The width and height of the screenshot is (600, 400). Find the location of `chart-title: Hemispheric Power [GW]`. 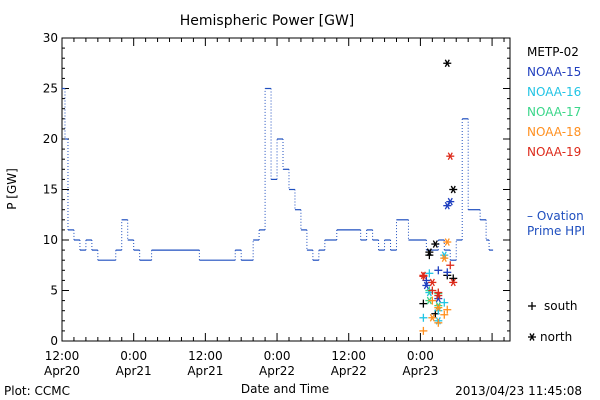

chart-title: Hemispheric Power [GW] is located at coordinates (267, 21).